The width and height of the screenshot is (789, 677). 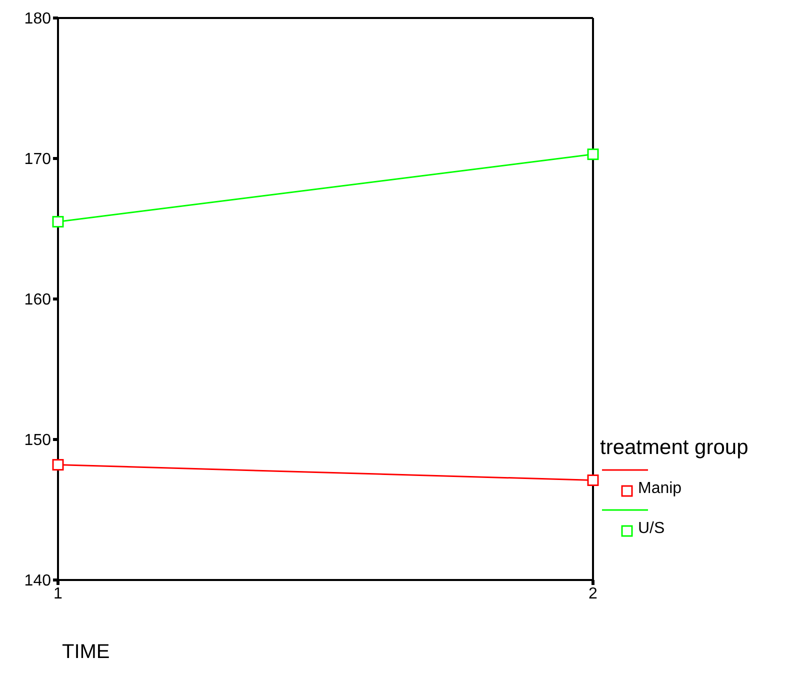 I want to click on y-tick-label: 180, so click(x=38, y=19).